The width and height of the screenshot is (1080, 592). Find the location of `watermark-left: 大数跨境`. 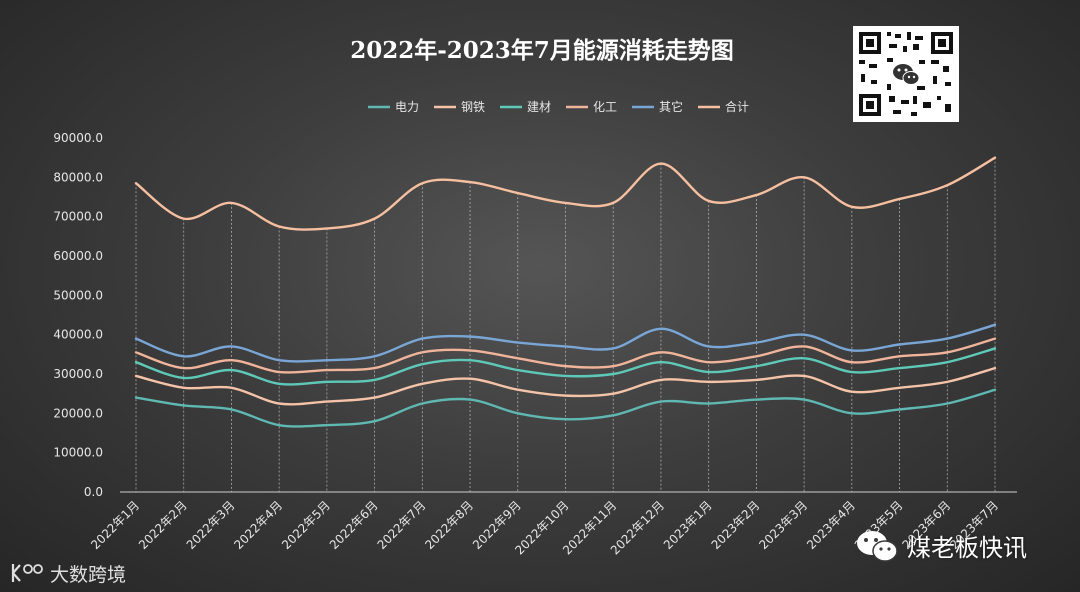

watermark-left: 大数跨境 is located at coordinates (85, 573).